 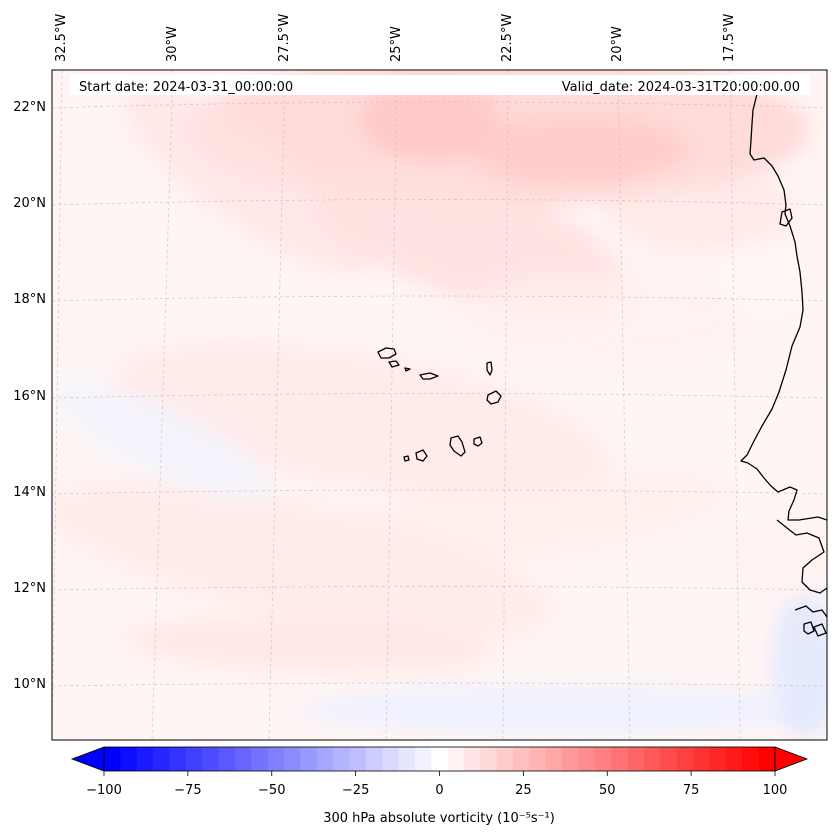 What do you see at coordinates (681, 87) in the screenshot?
I see `valid-date-label: Valid_date: 2024-03-31T20:00:00.00` at bounding box center [681, 87].